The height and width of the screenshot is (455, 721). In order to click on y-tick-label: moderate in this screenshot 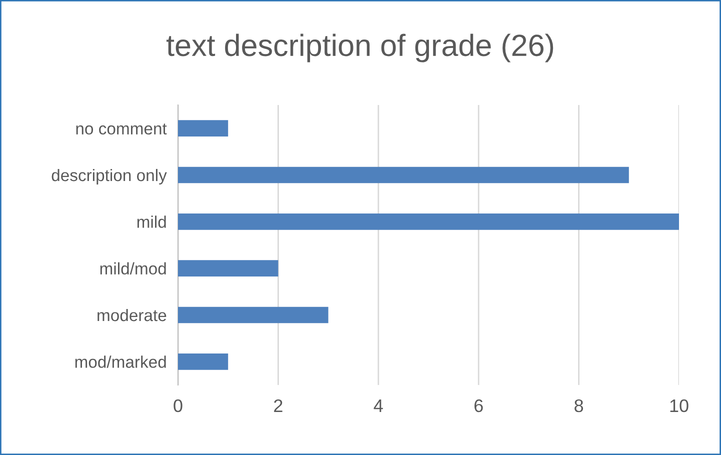, I will do `click(132, 315)`.